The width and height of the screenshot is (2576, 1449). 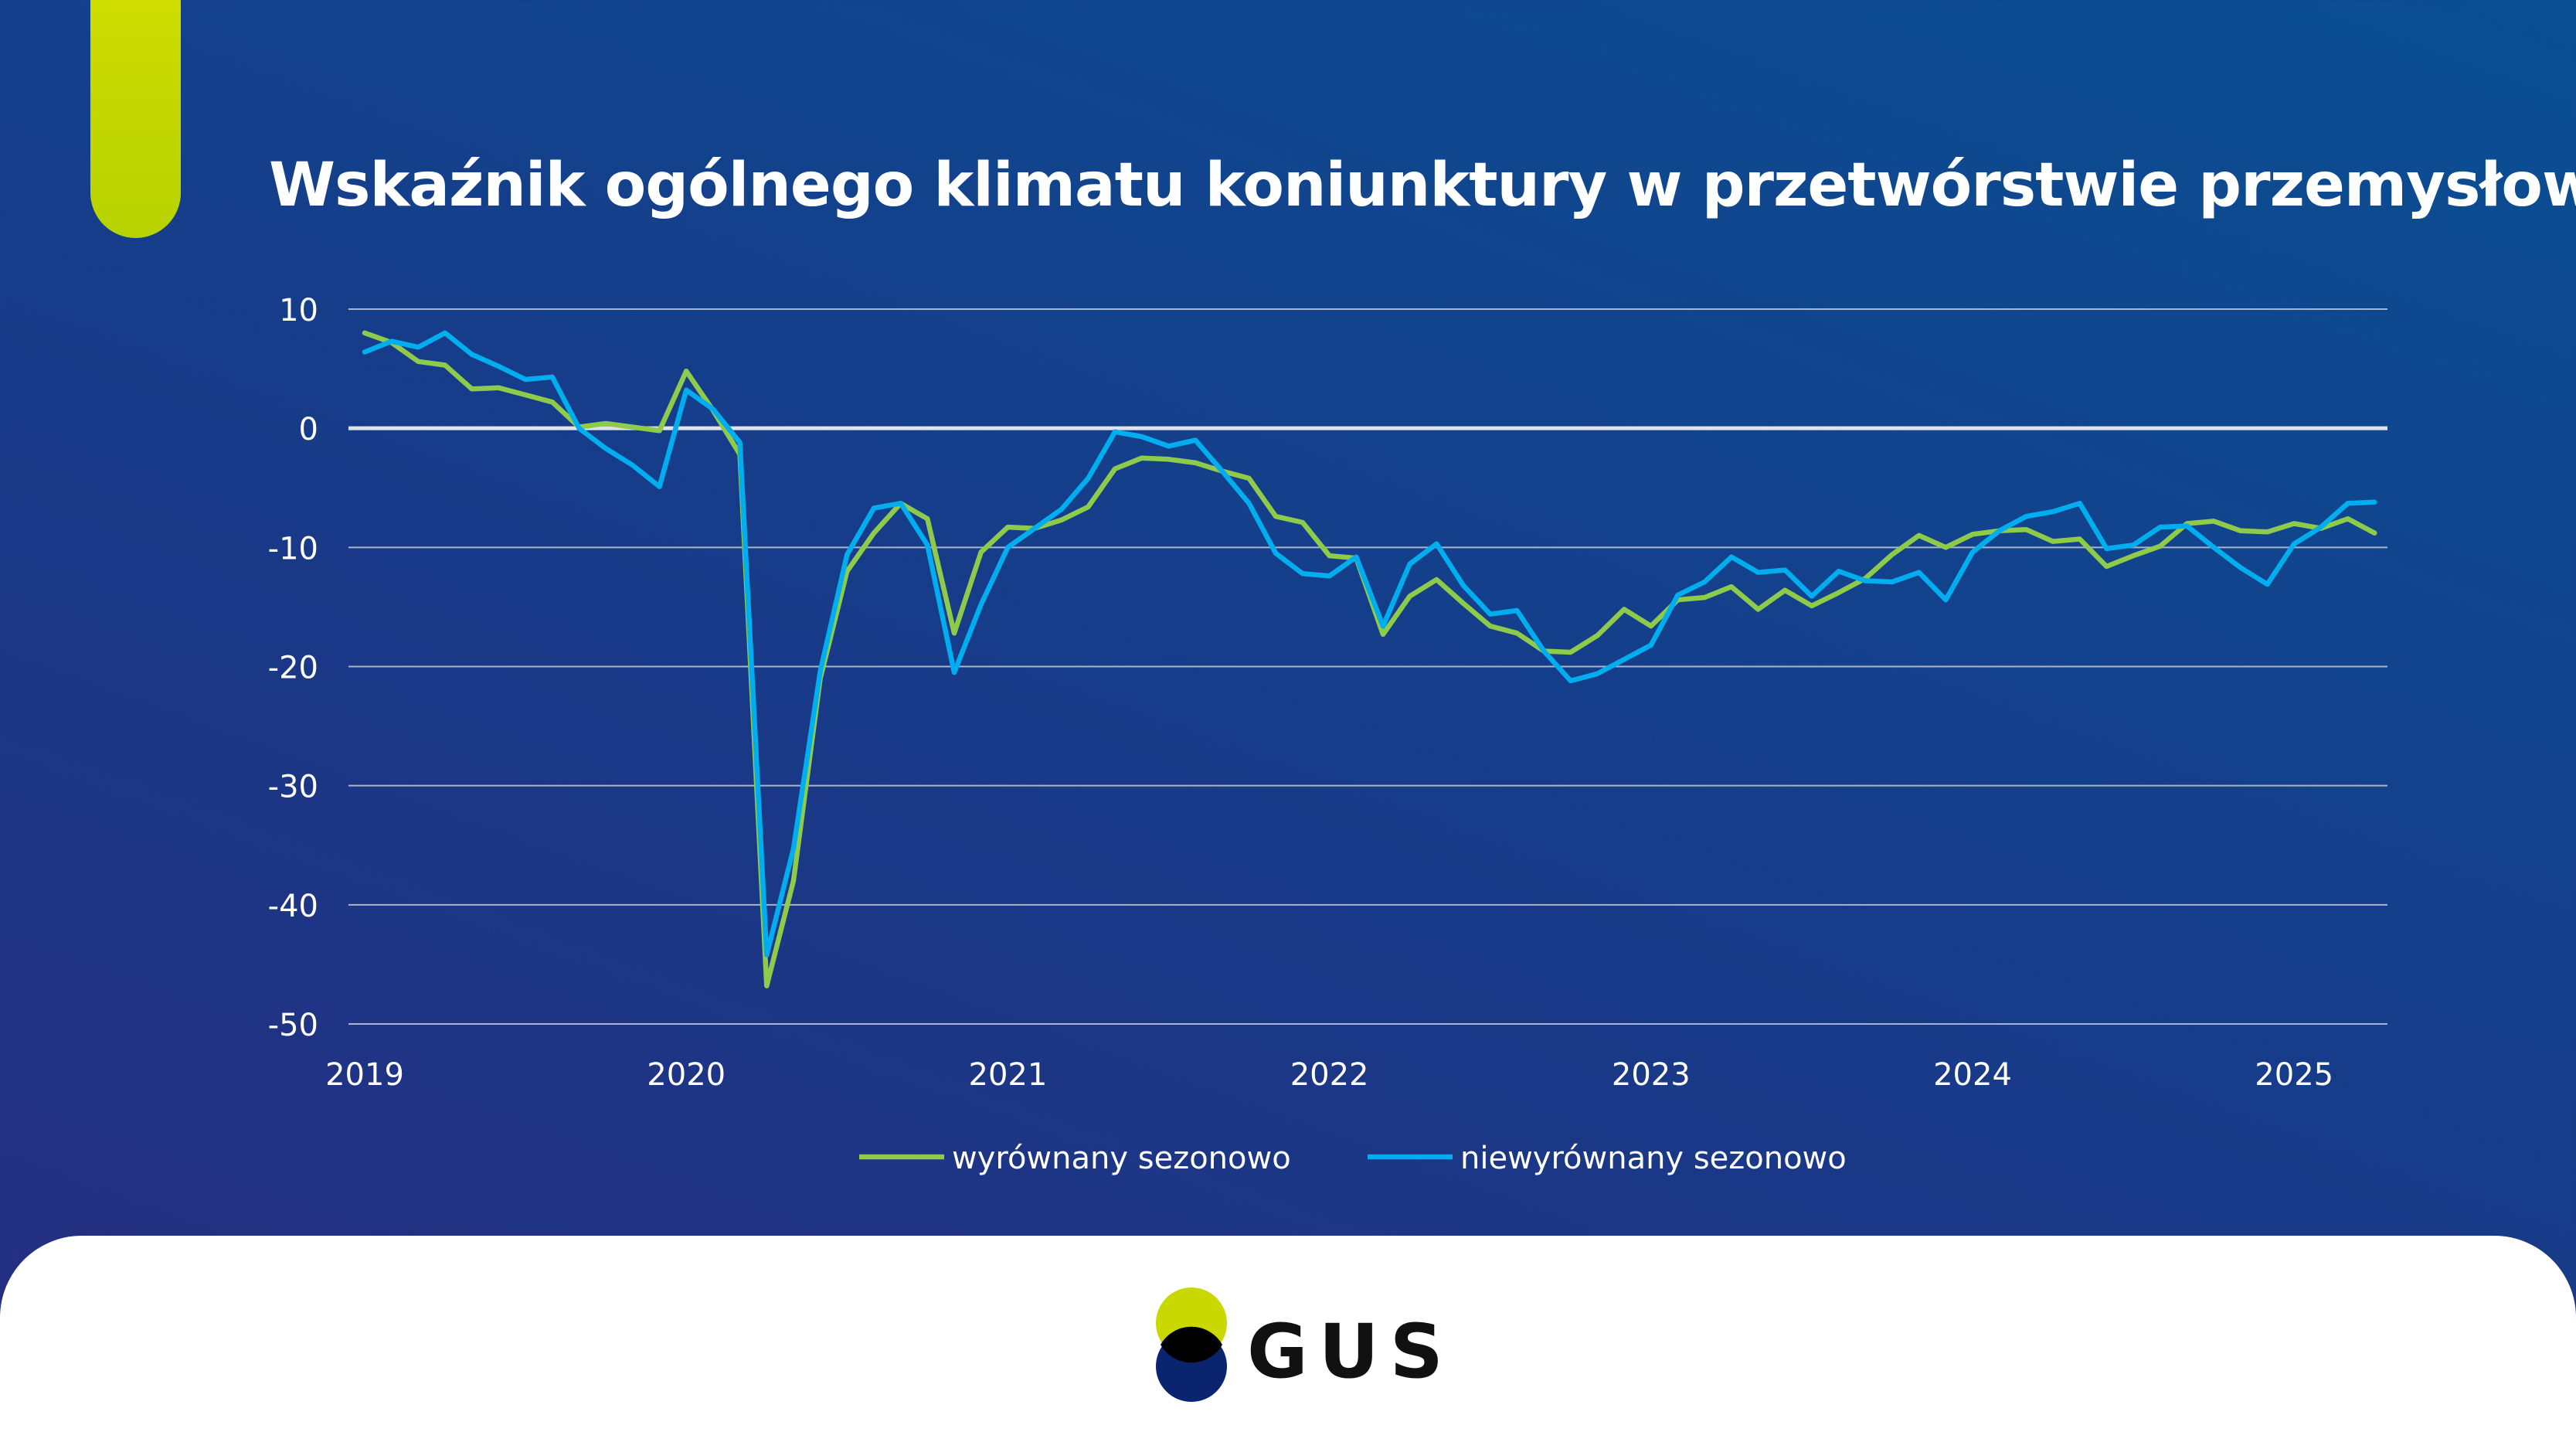 I want to click on x-tick-label: 2024, so click(x=1972, y=1075).